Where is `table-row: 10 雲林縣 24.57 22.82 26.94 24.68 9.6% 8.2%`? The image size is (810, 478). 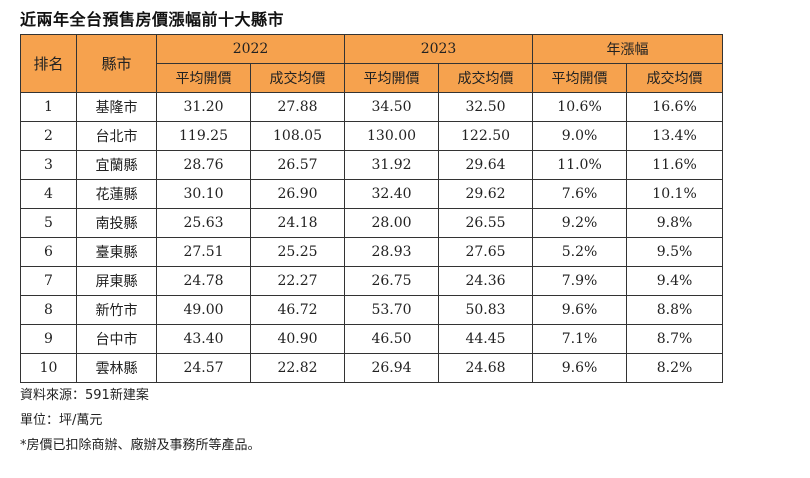 table-row: 10 雲林縣 24.57 22.82 26.94 24.68 9.6% 8.2% is located at coordinates (372, 368).